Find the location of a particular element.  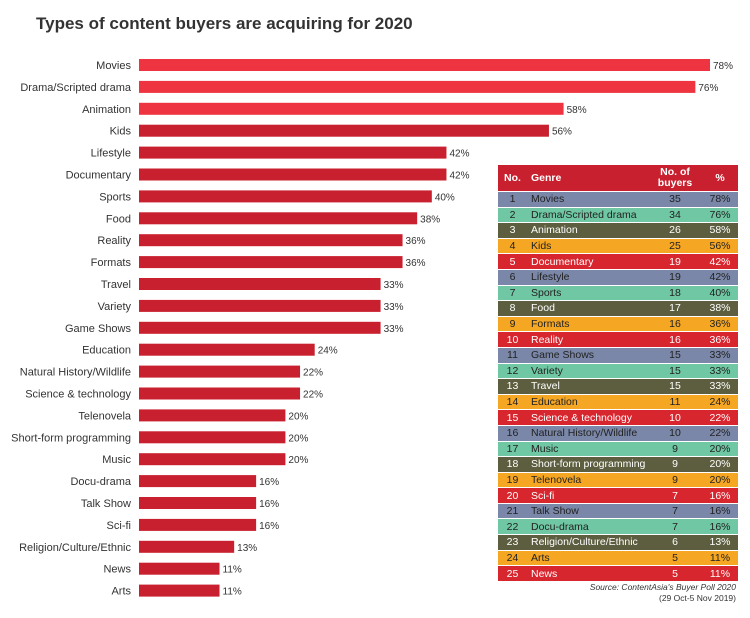

cell-genre: Reality is located at coordinates (587, 339).